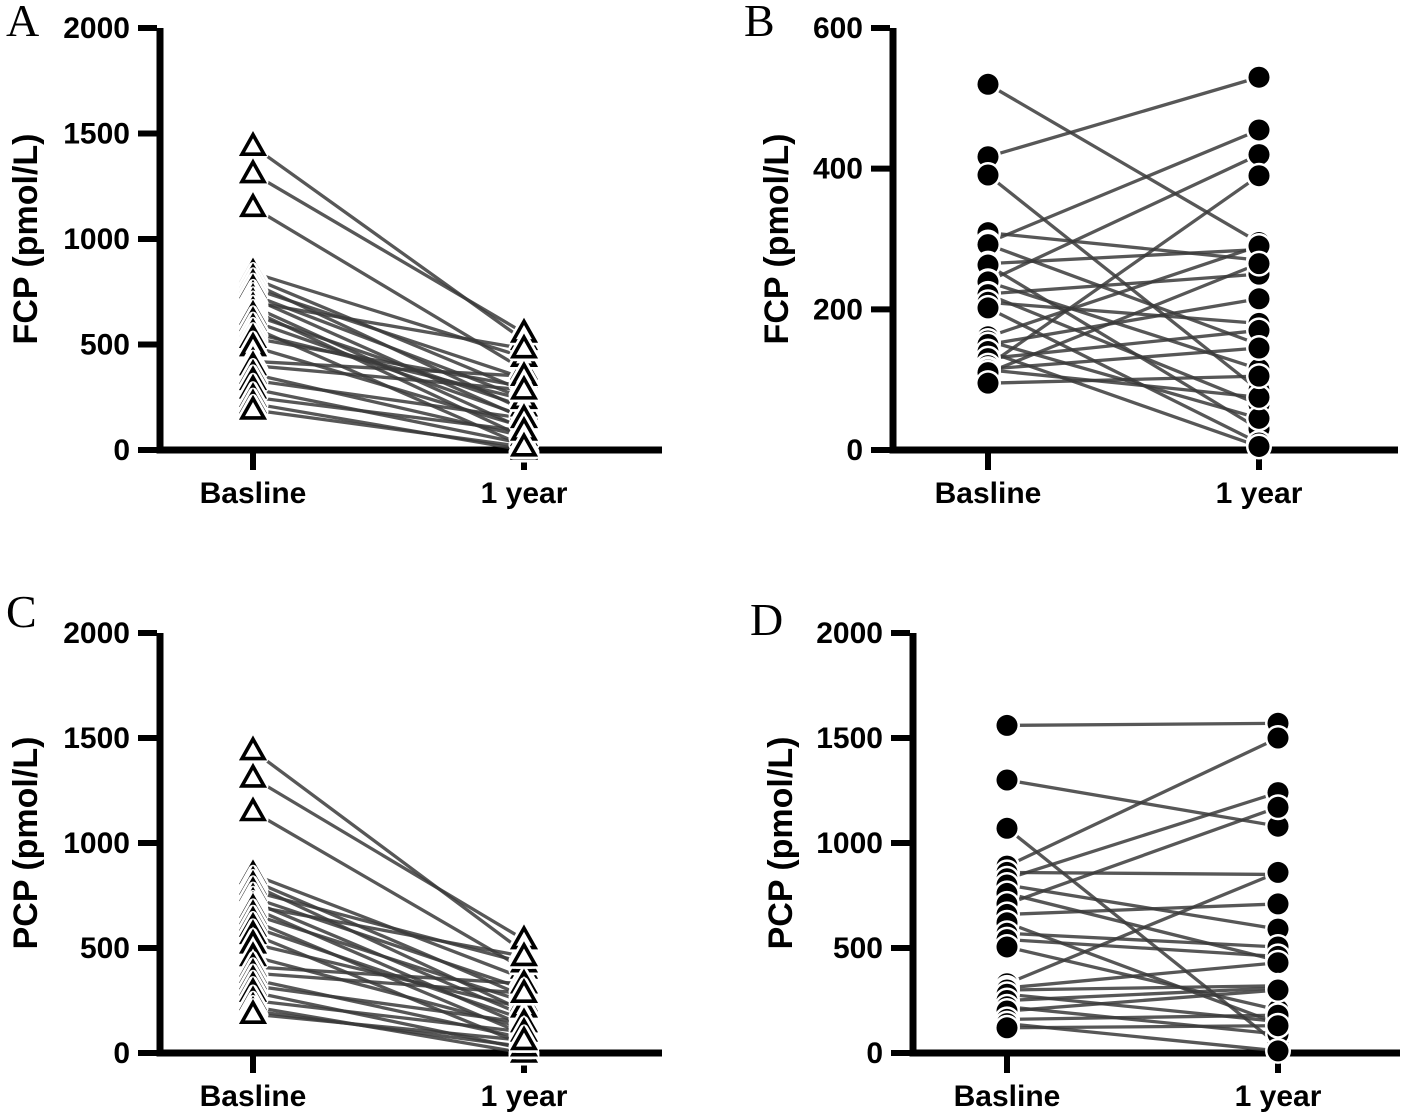 This screenshot has height=1113, width=1417. Describe the element at coordinates (105, 948) in the screenshot. I see `y-tick-label: 500` at that location.